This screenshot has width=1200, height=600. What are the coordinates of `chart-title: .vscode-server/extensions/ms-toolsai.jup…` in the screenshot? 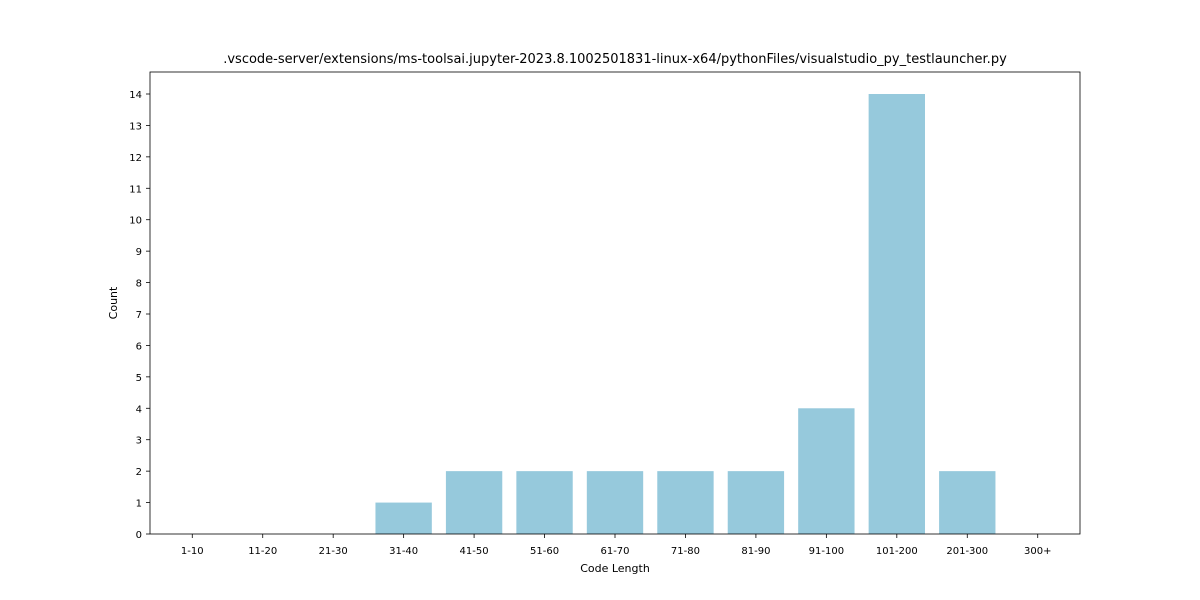 It's located at (615, 59).